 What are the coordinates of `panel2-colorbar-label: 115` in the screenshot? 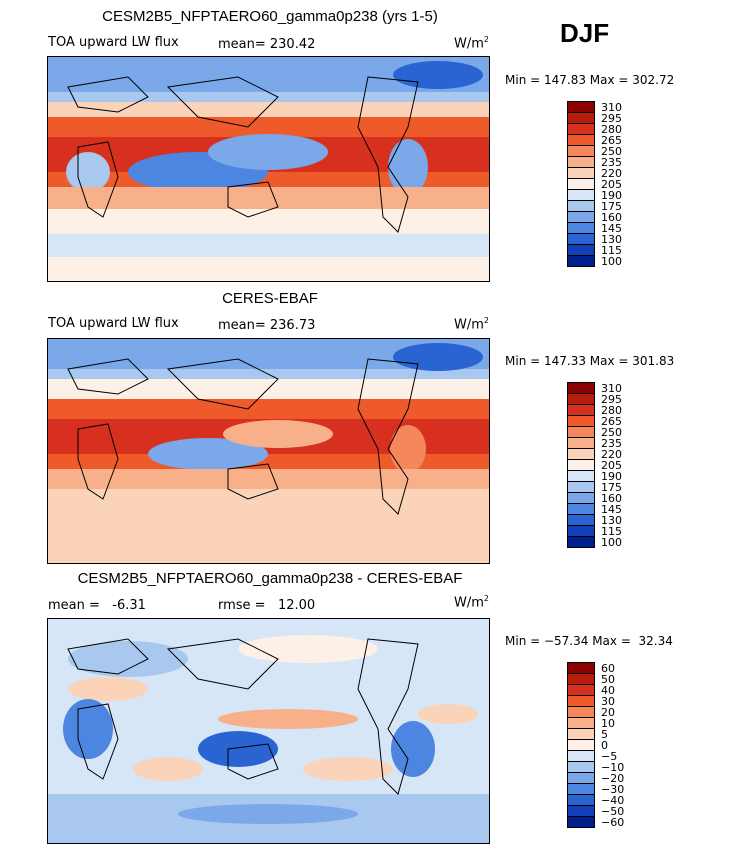 It's located at (611, 531).